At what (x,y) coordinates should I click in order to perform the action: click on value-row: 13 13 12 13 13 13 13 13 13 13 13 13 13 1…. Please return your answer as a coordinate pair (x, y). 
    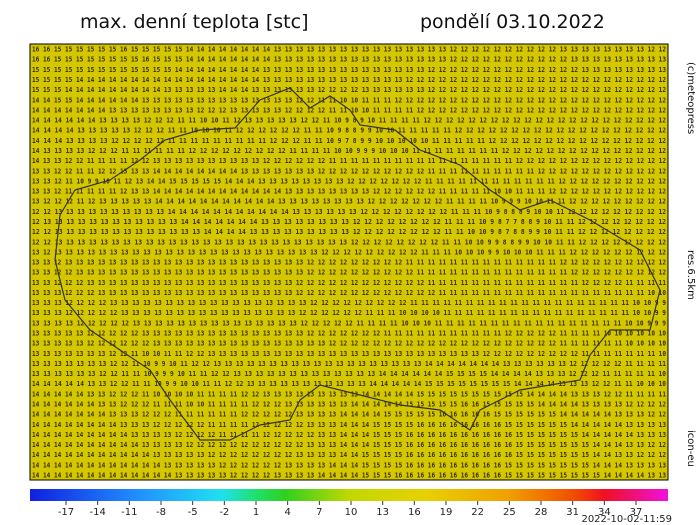
    Looking at the image, I should click on (349, 263).